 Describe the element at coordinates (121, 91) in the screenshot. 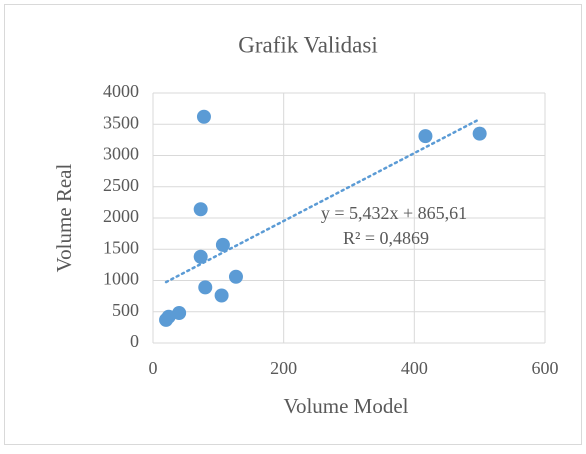

I see `y-tick-label: 4000` at that location.